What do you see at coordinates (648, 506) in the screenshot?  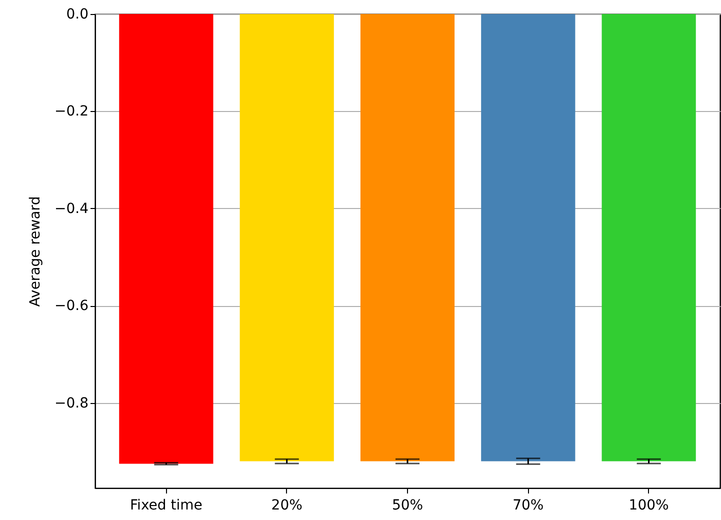 I see `x-tick-label: 100%` at bounding box center [648, 506].